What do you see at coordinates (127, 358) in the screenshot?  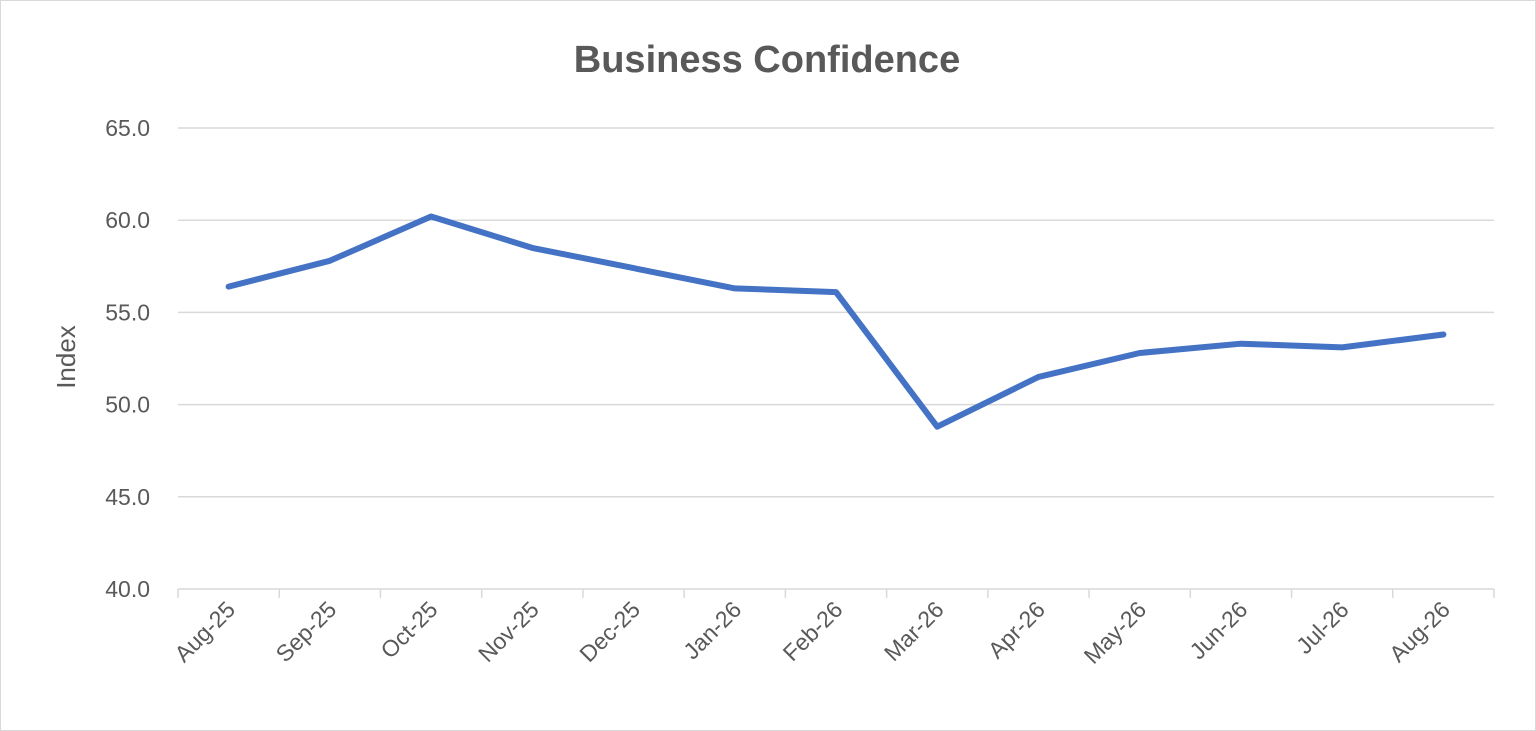 I see `y-axis-ticks: 40.0 45.0 50.0 55.0 60.0 65.0` at bounding box center [127, 358].